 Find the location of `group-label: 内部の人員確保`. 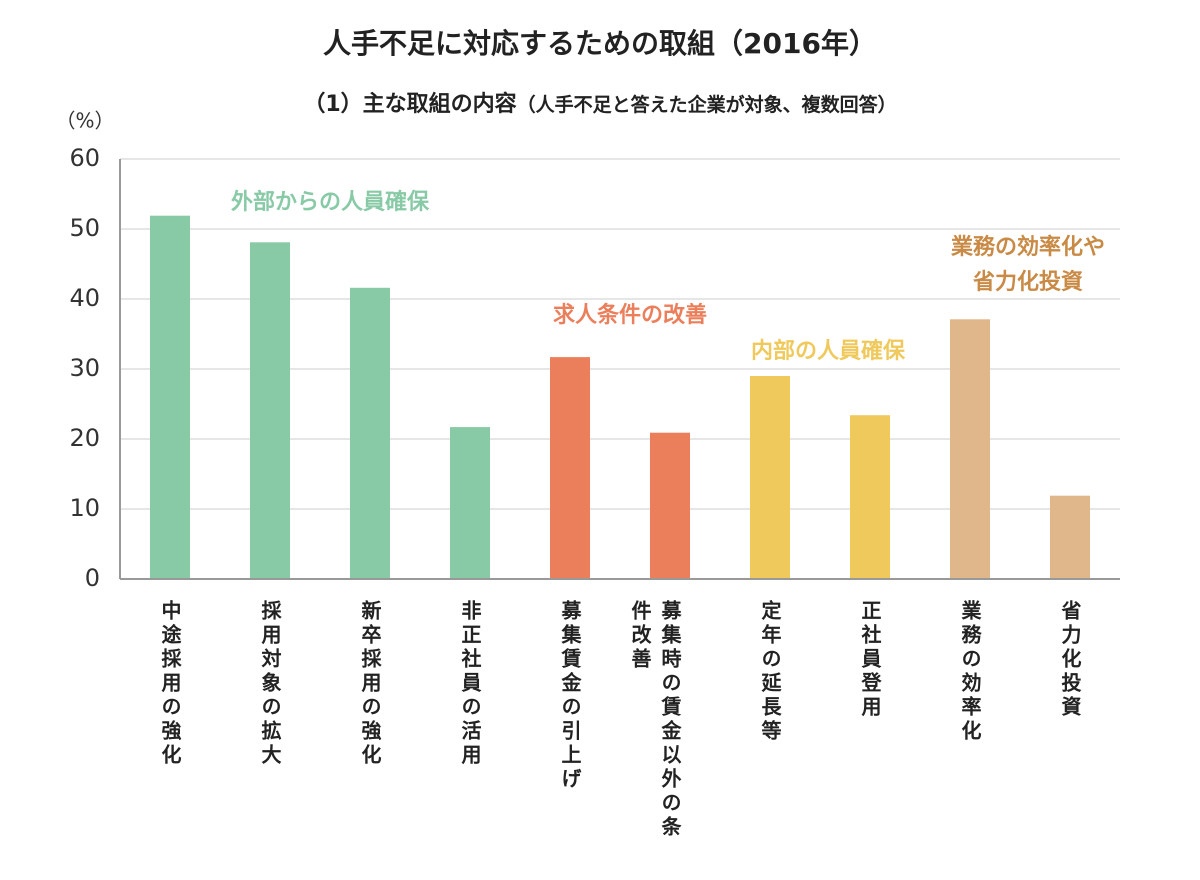

group-label: 内部の人員確保 is located at coordinates (828, 351).